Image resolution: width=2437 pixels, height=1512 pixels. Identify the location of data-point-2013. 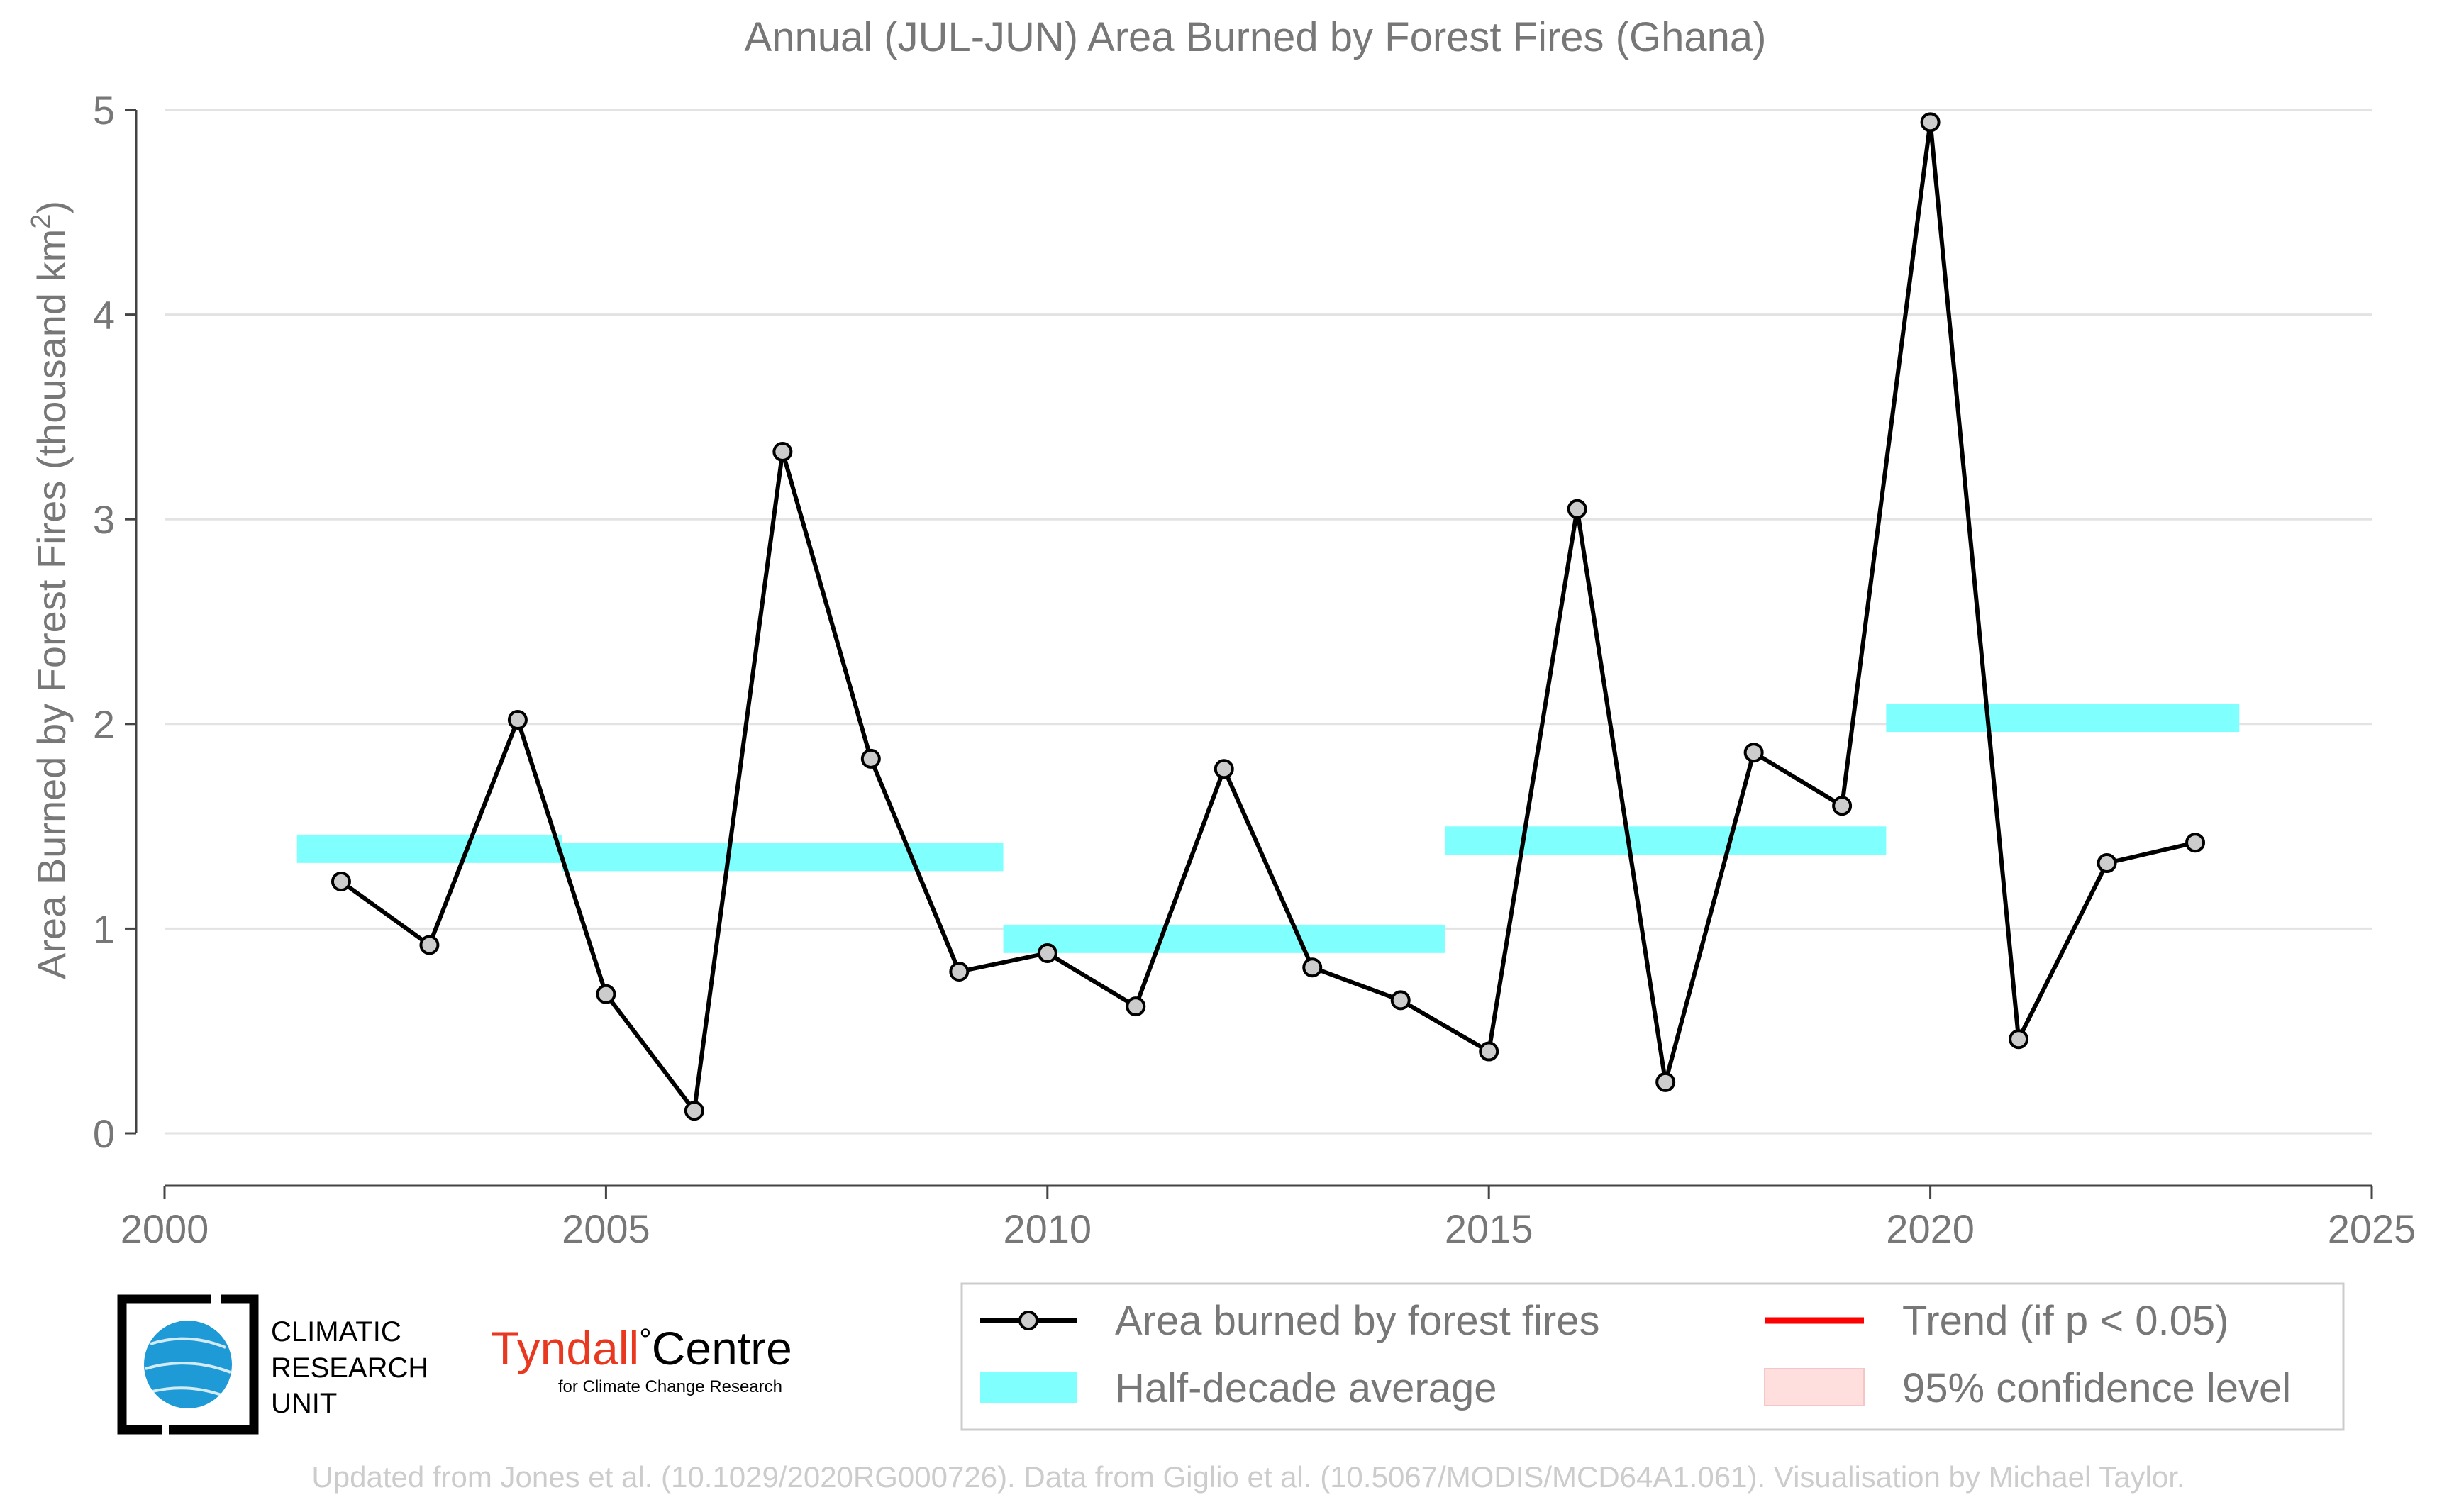
(1312, 967).